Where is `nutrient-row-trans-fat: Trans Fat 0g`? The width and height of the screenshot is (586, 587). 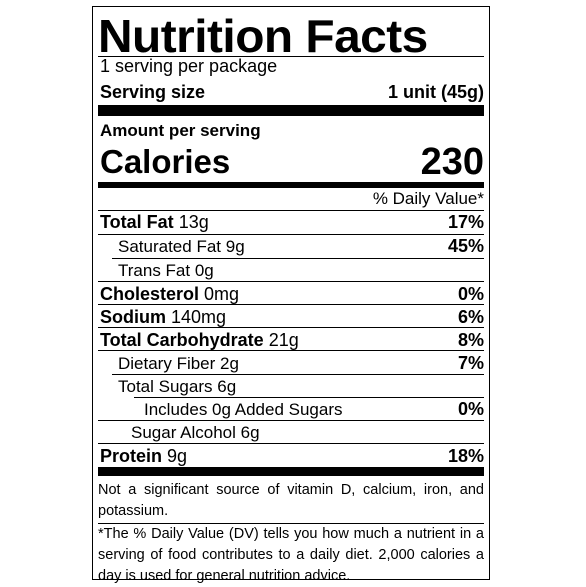 nutrient-row-trans-fat: Trans Fat 0g is located at coordinates (166, 270).